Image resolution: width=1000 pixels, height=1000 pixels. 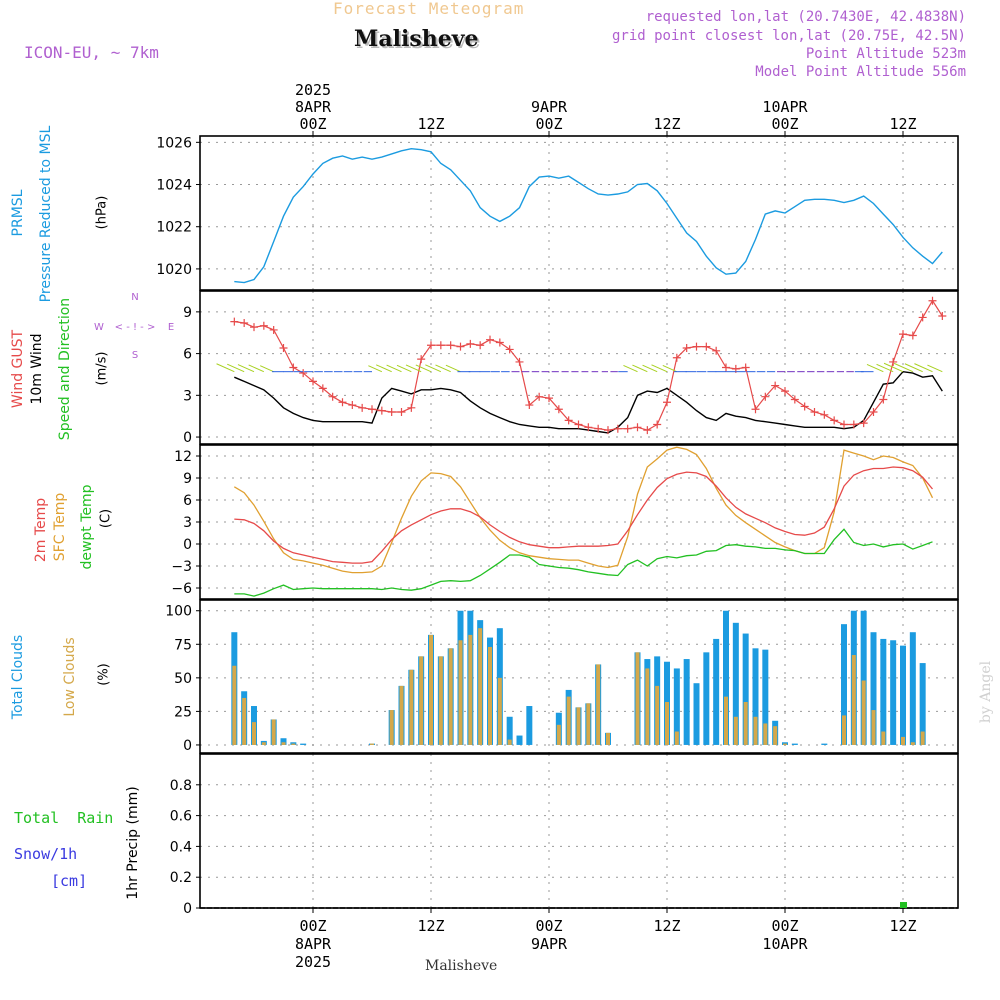 I want to click on snow-label: Snow/1h, so click(x=46, y=854).